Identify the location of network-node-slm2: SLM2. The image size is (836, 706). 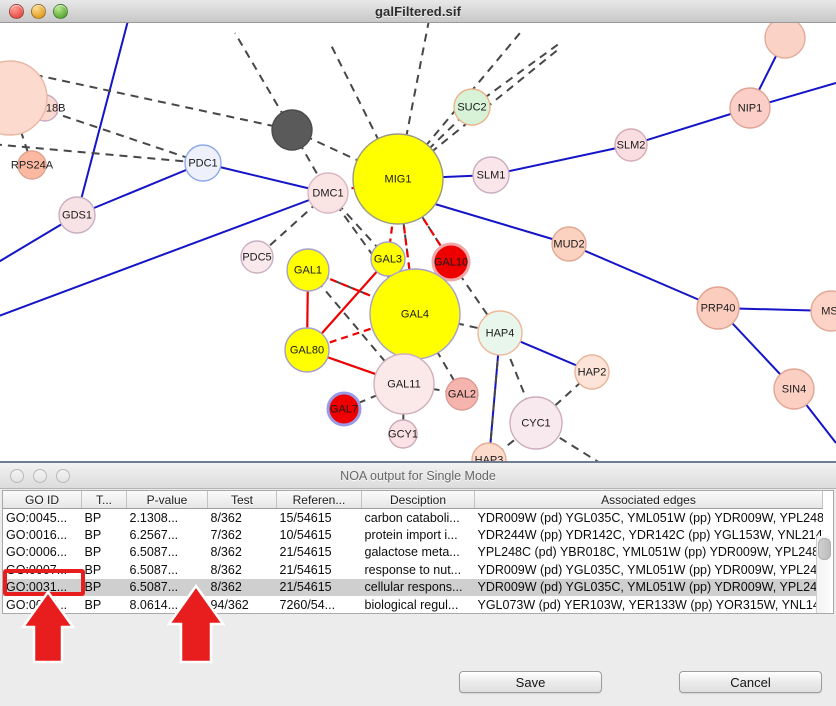
(631, 145).